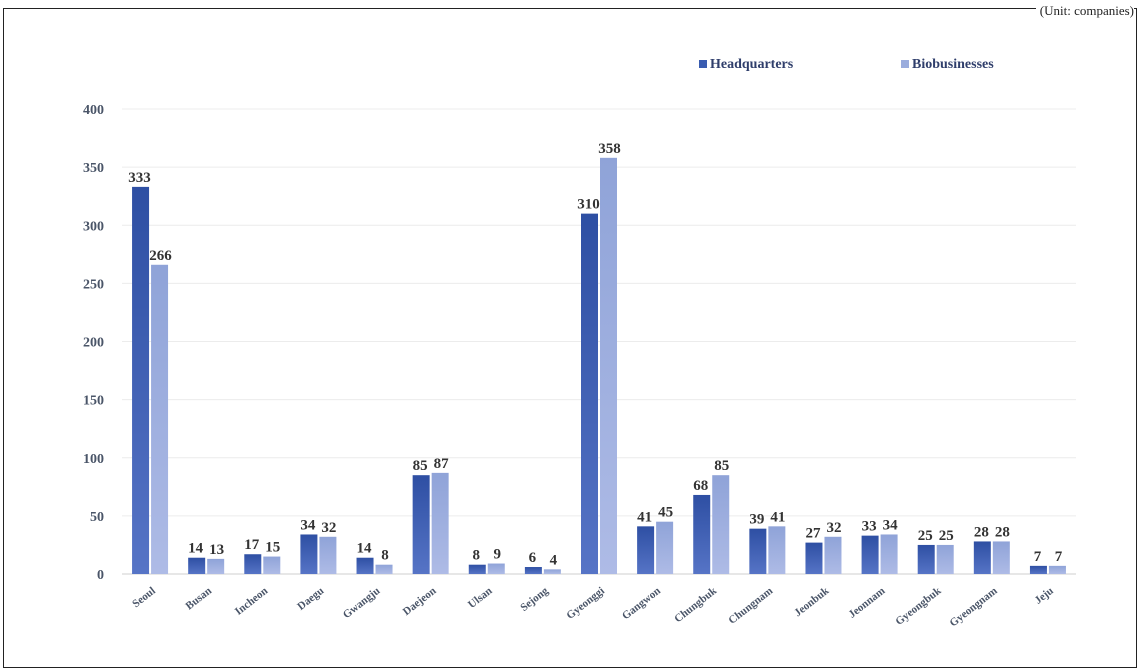  What do you see at coordinates (588, 205) in the screenshot?
I see `data-label: 310` at bounding box center [588, 205].